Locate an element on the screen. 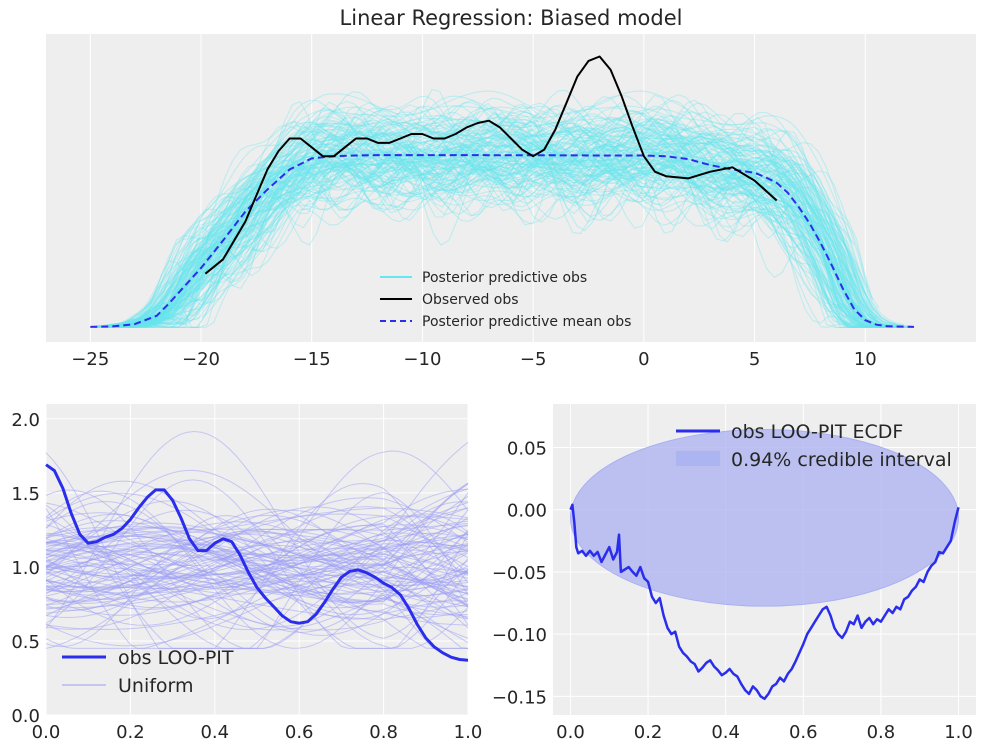 The image size is (985, 747). ecdf-credible-interval is located at coordinates (764, 518).